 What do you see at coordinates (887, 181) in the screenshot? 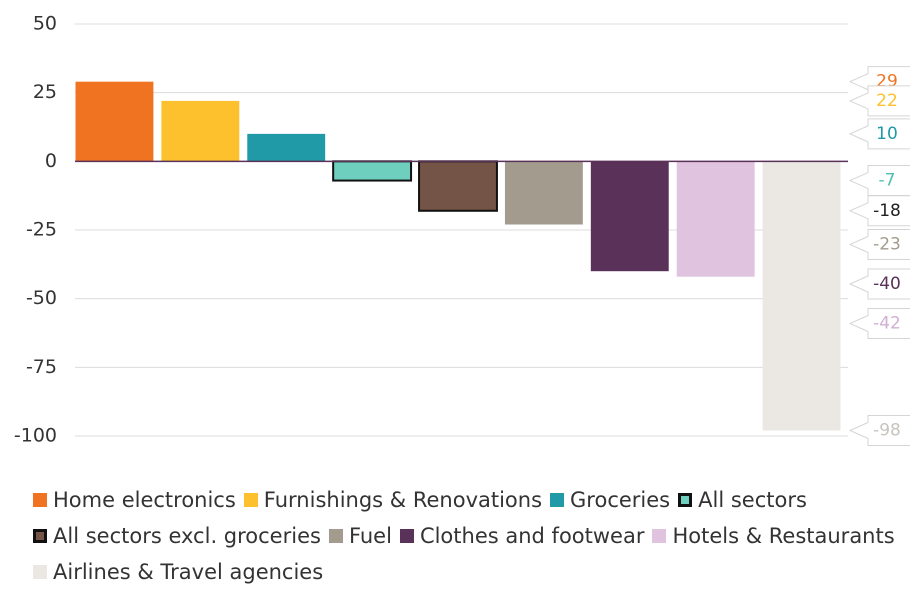
I see `value-label: -7` at bounding box center [887, 181].